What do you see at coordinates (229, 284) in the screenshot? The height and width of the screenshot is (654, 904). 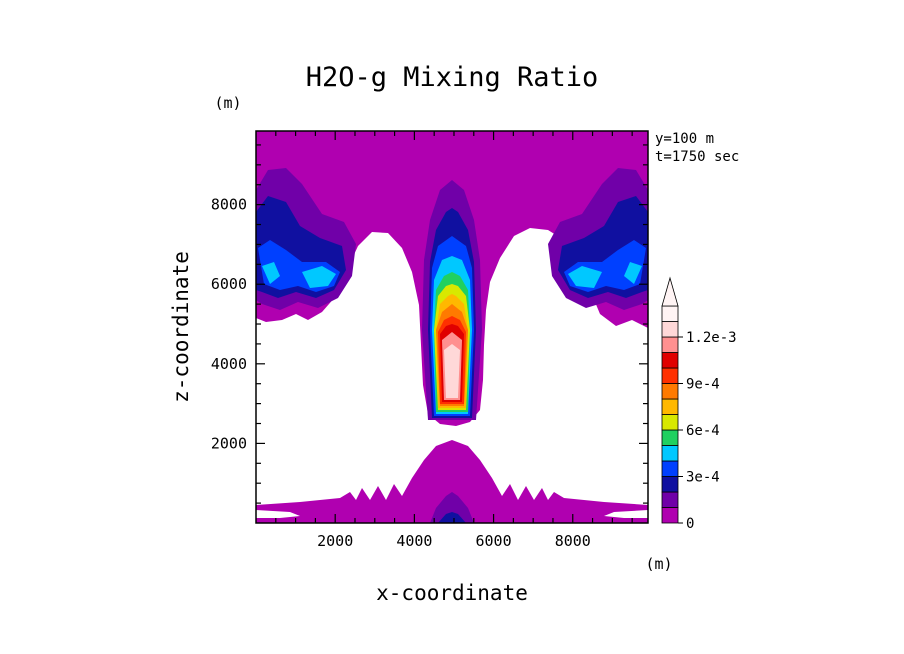 I see `y-tick-label: 6000` at bounding box center [229, 284].